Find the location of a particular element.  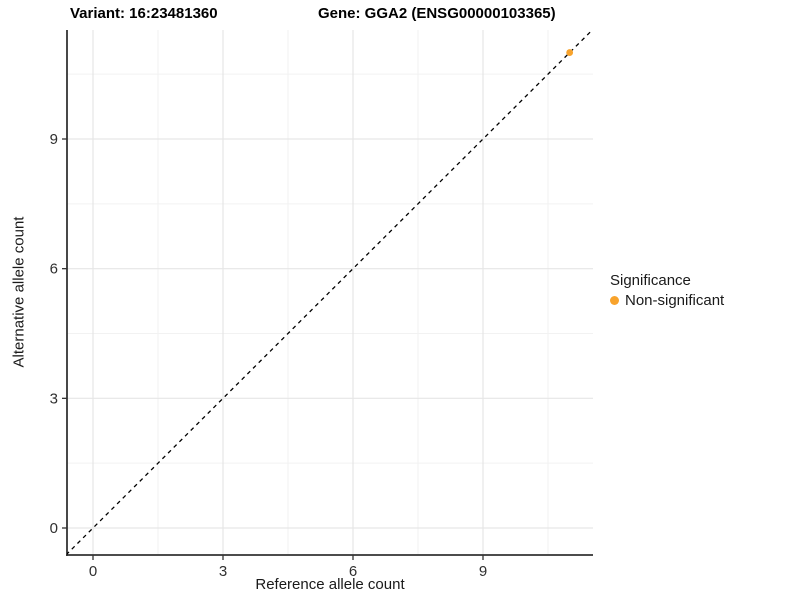

x-tick-label: 9 is located at coordinates (483, 571).